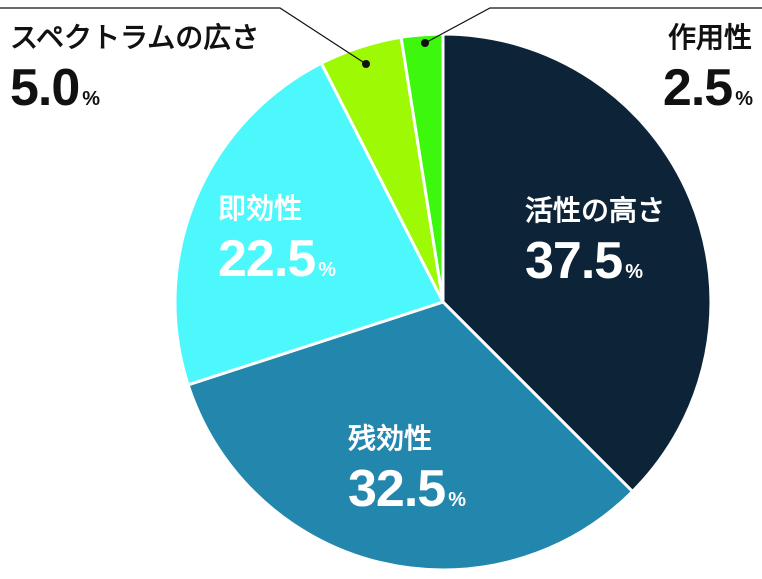 The height and width of the screenshot is (579, 762). I want to click on slice-value-5: 2.5%, so click(708, 88).